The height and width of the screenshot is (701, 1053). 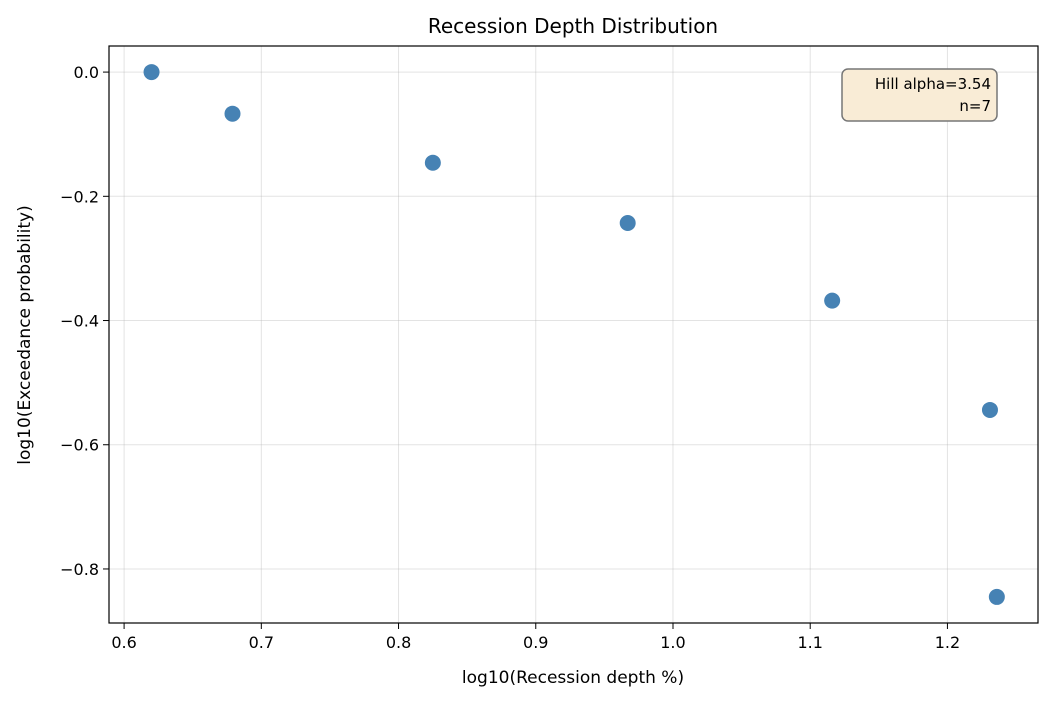 I want to click on x-tick-label: 1.1, so click(x=809, y=642).